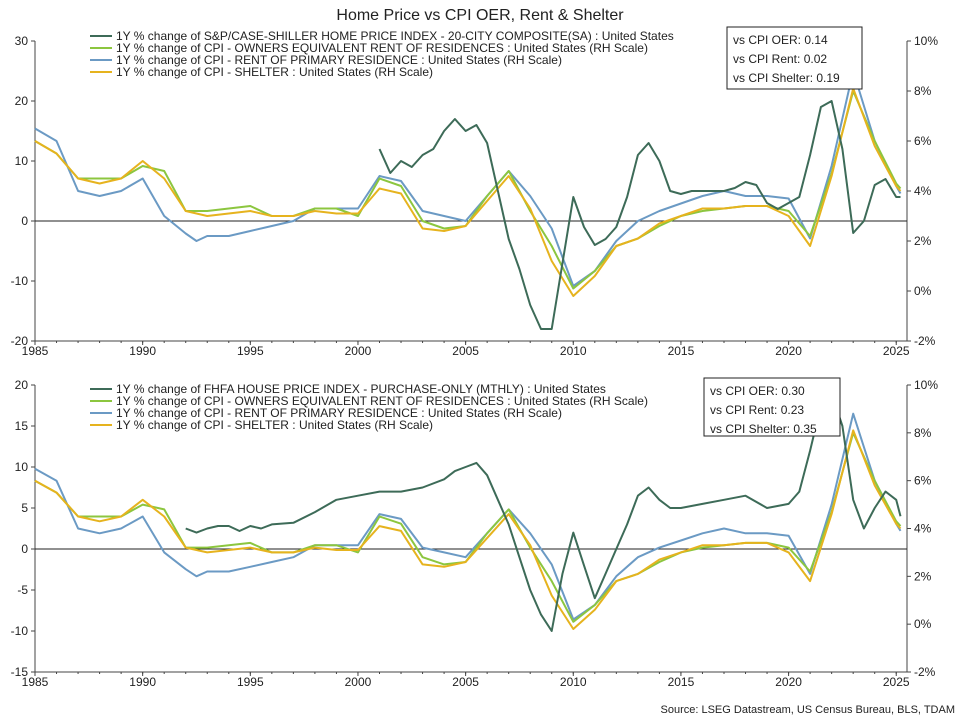 This screenshot has height=720, width=960. I want to click on correlation-label: vs CPI Rent: 0.02, so click(780, 59).